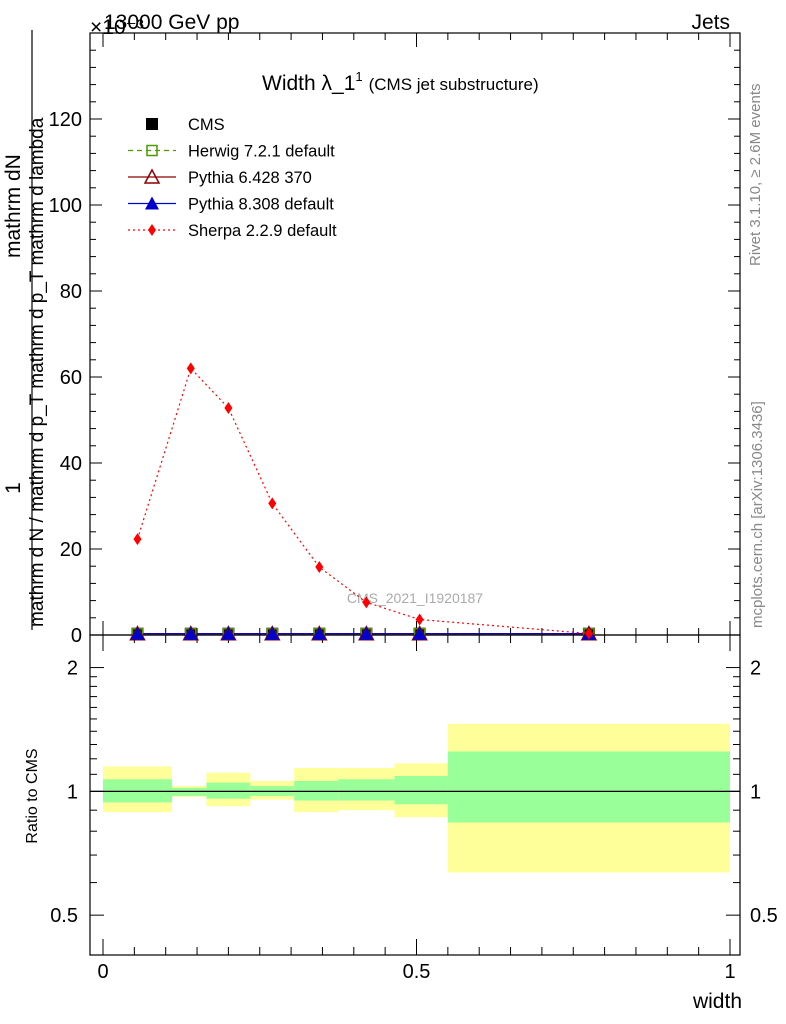 Image resolution: width=786 pixels, height=1024 pixels. What do you see at coordinates (71, 378) in the screenshot?
I see `y-tick-label: 60` at bounding box center [71, 378].